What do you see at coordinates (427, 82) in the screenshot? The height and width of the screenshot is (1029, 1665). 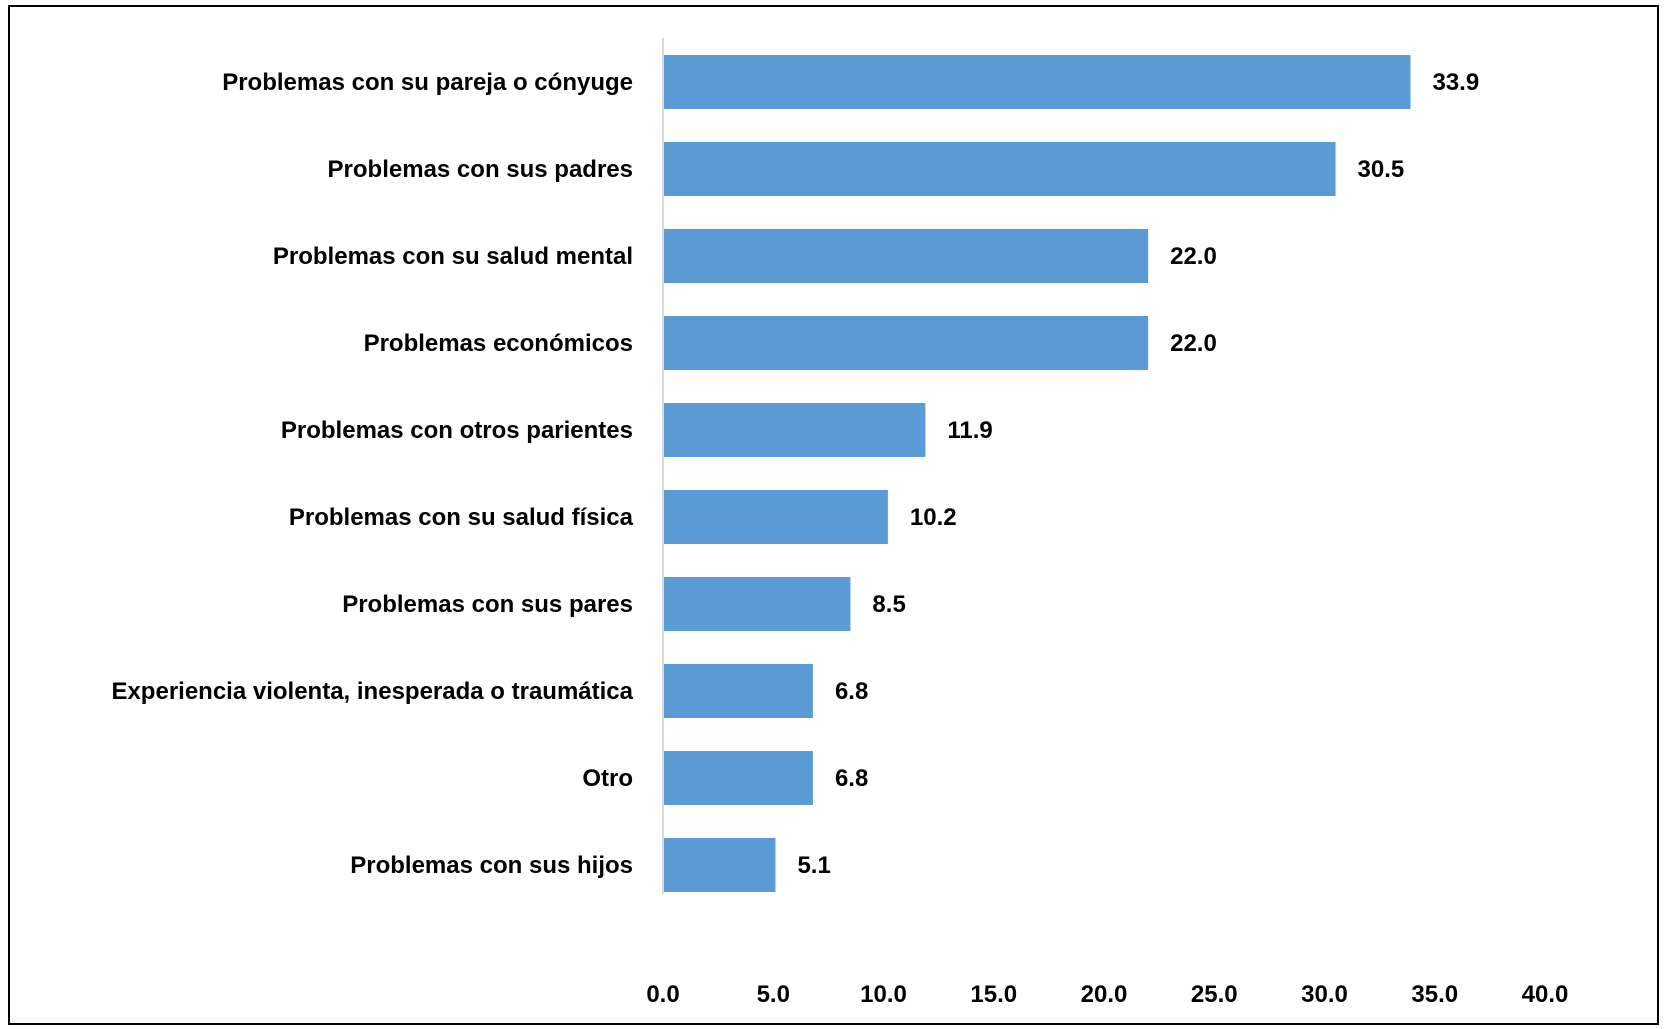 I see `category-label: Problemas con su pareja o cónyuge` at bounding box center [427, 82].